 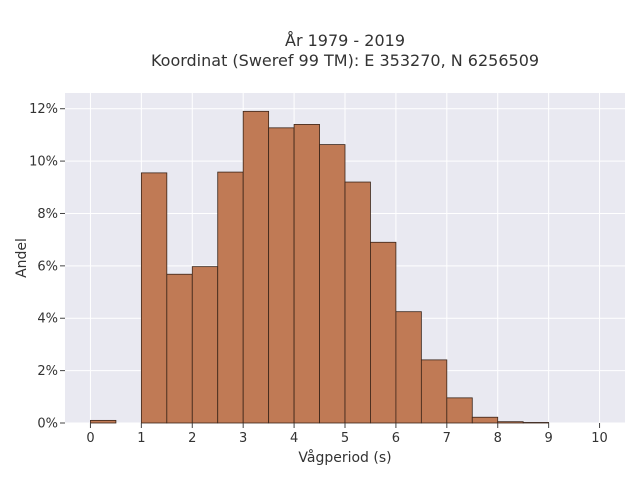 I want to click on x-tick-label: 8, so click(x=498, y=438).